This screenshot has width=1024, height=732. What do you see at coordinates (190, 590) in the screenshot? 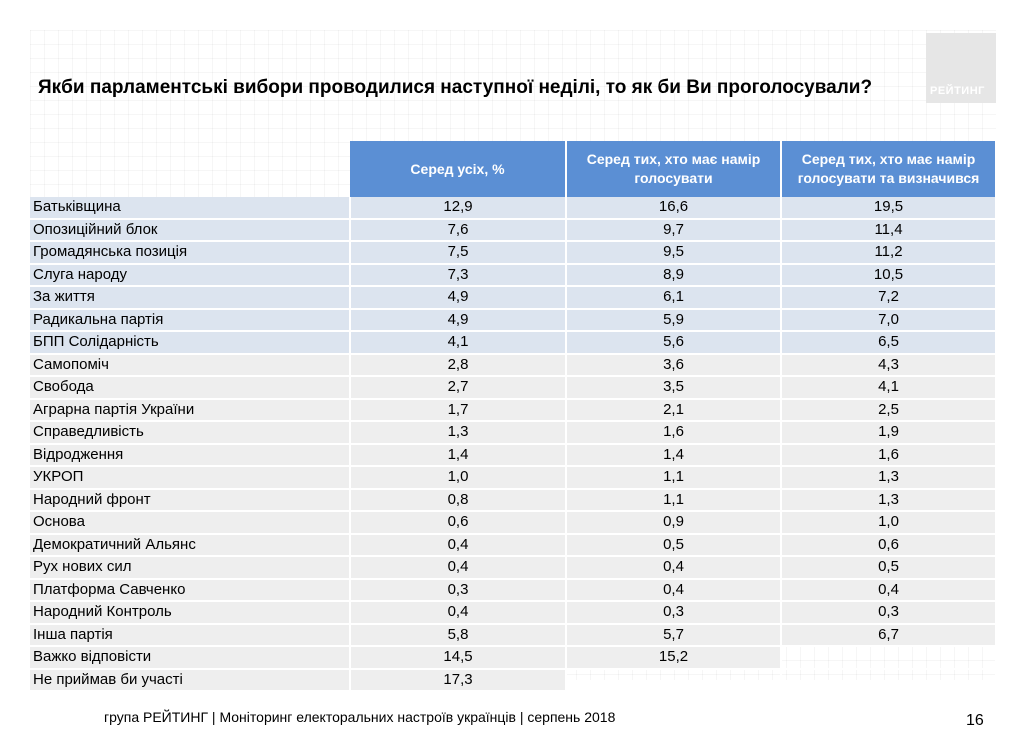
I see `party-name-cell: Платформа Савченко` at bounding box center [190, 590].